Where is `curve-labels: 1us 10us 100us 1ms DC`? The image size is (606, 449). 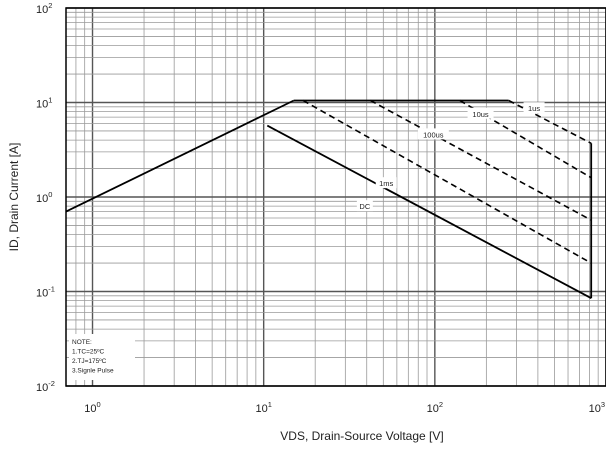 curve-labels: 1us 10us 100us 1ms DC is located at coordinates (450, 157).